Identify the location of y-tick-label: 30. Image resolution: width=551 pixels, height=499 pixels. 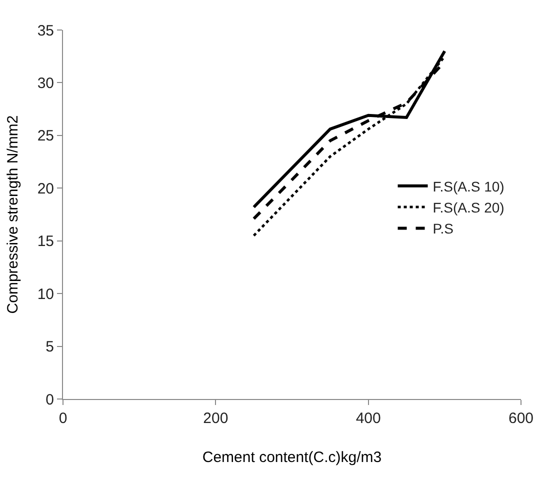
(45, 83).